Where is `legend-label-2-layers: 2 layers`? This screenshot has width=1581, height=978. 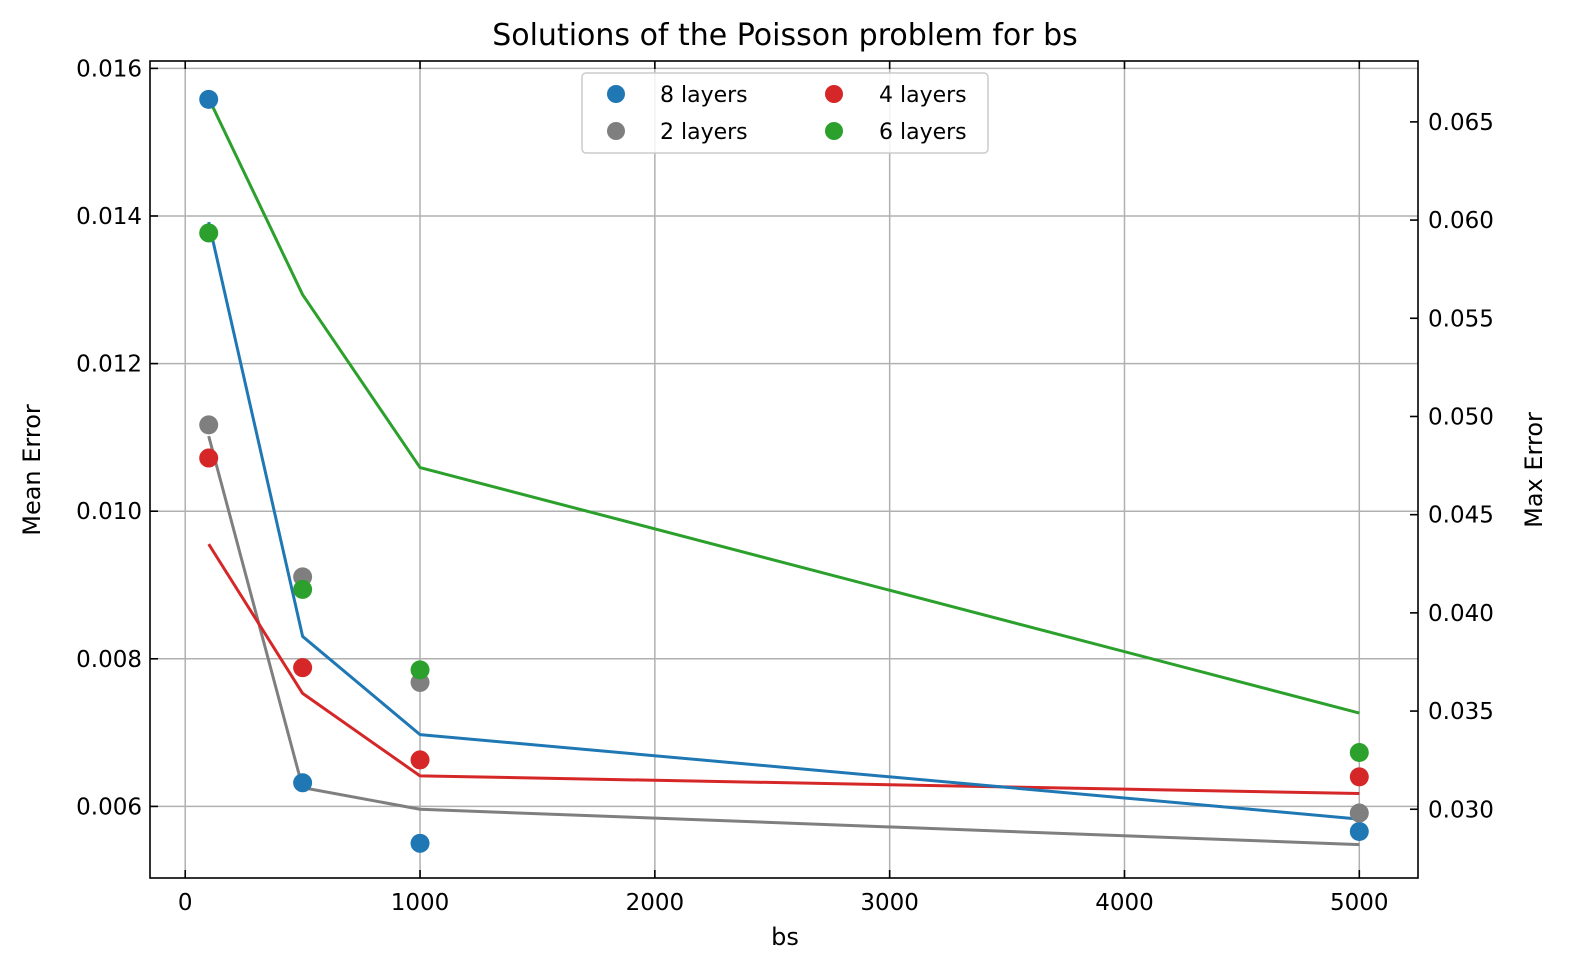 legend-label-2-layers: 2 layers is located at coordinates (704, 132).